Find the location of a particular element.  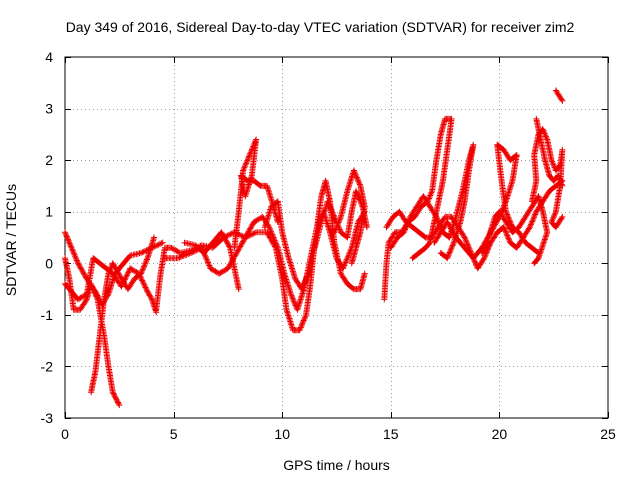

y-tick-label: 0 is located at coordinates (49, 263).